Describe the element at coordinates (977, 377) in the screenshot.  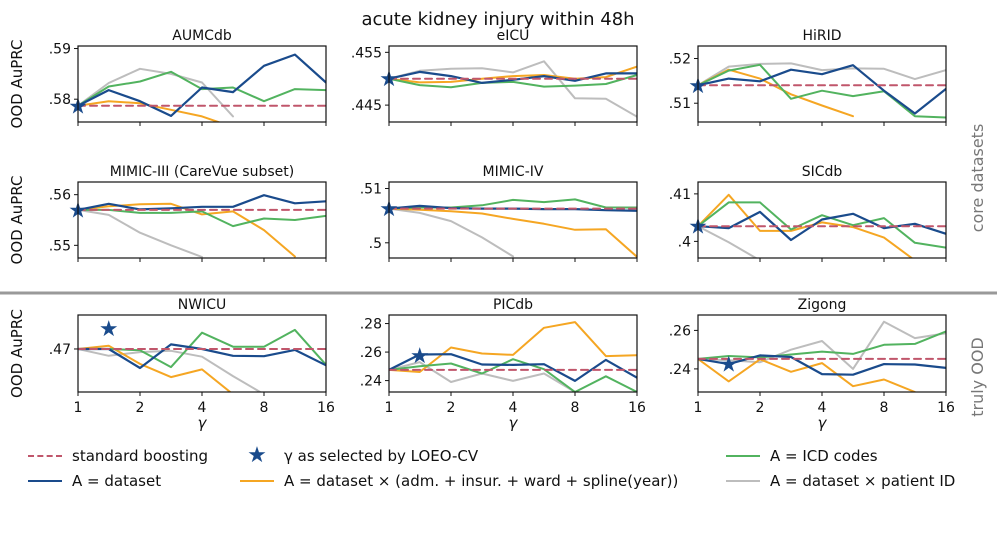
I see `row-label-ood: truly OOD` at that location.